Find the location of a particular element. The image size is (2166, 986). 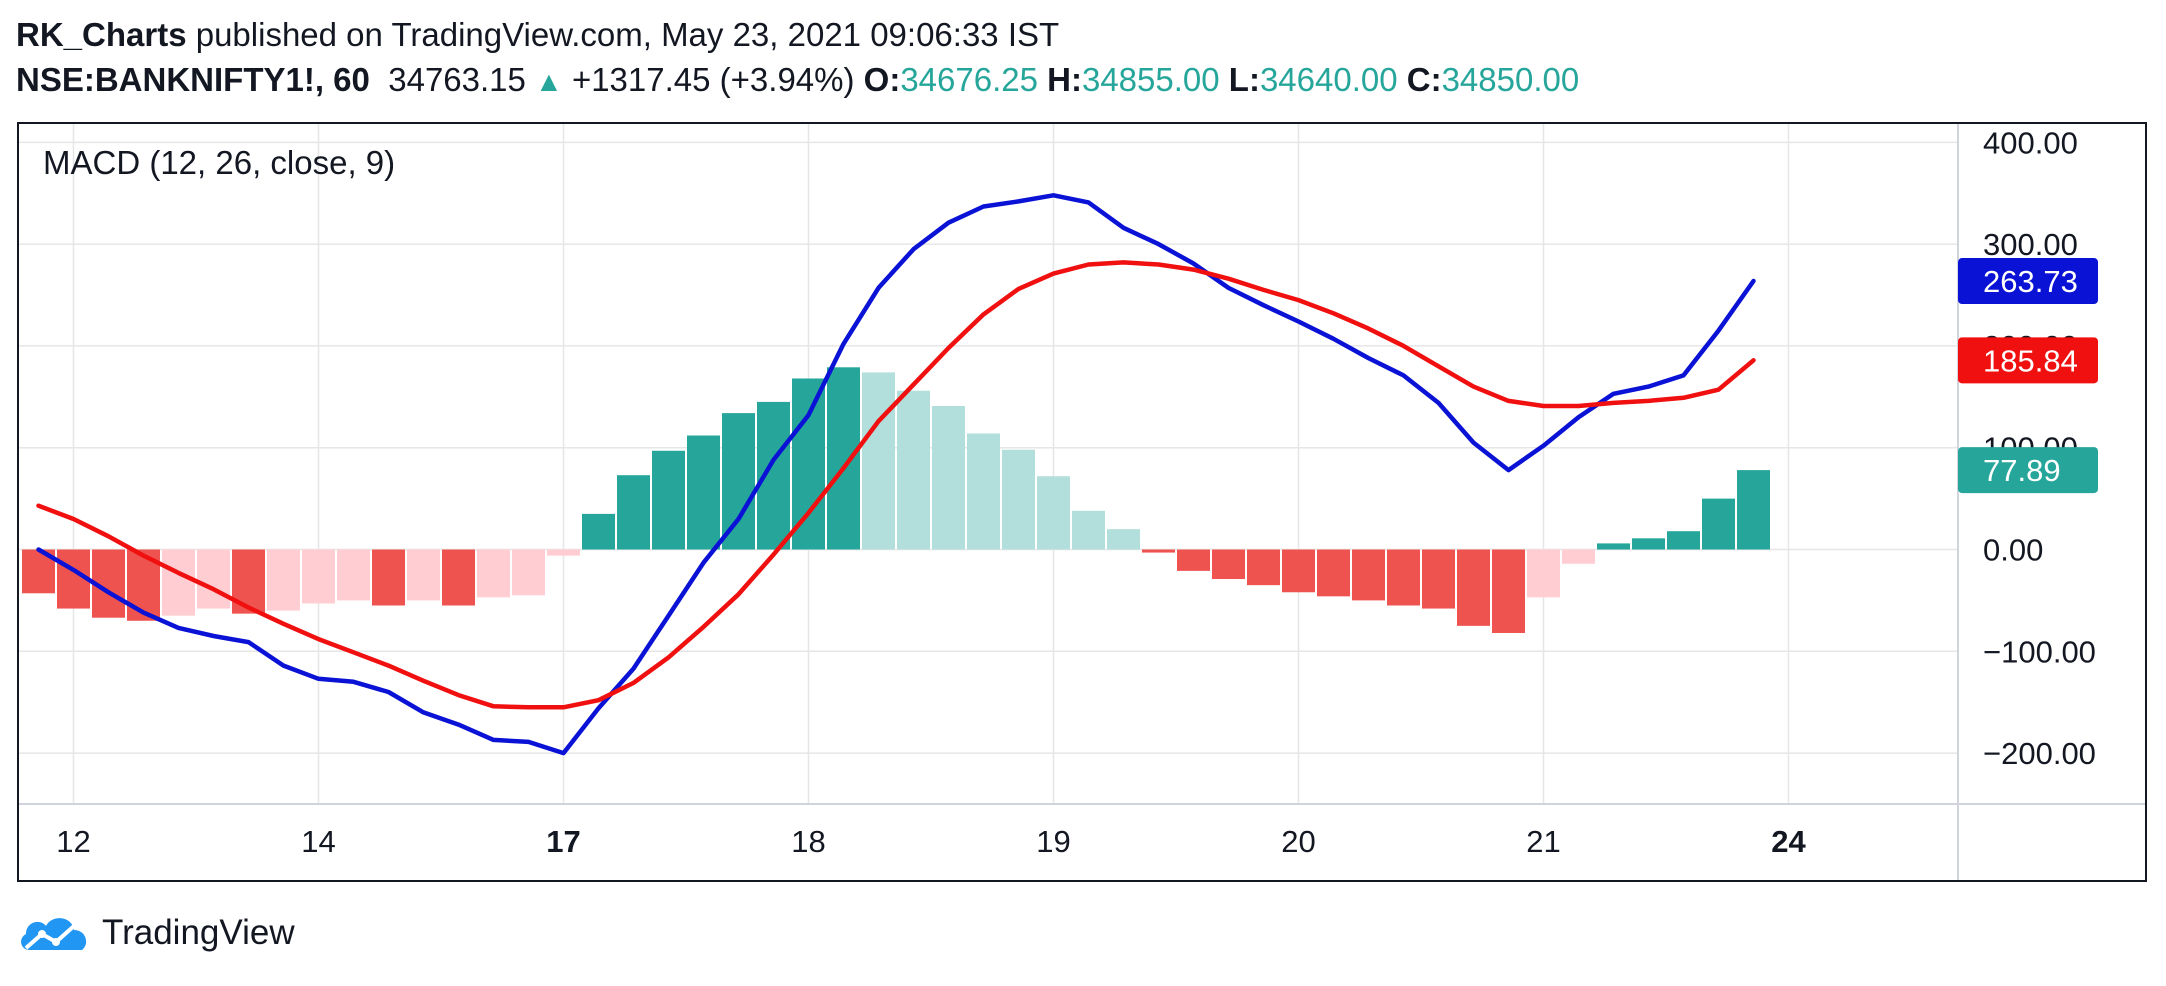

tradingview-logo: TradingView is located at coordinates (155, 933).